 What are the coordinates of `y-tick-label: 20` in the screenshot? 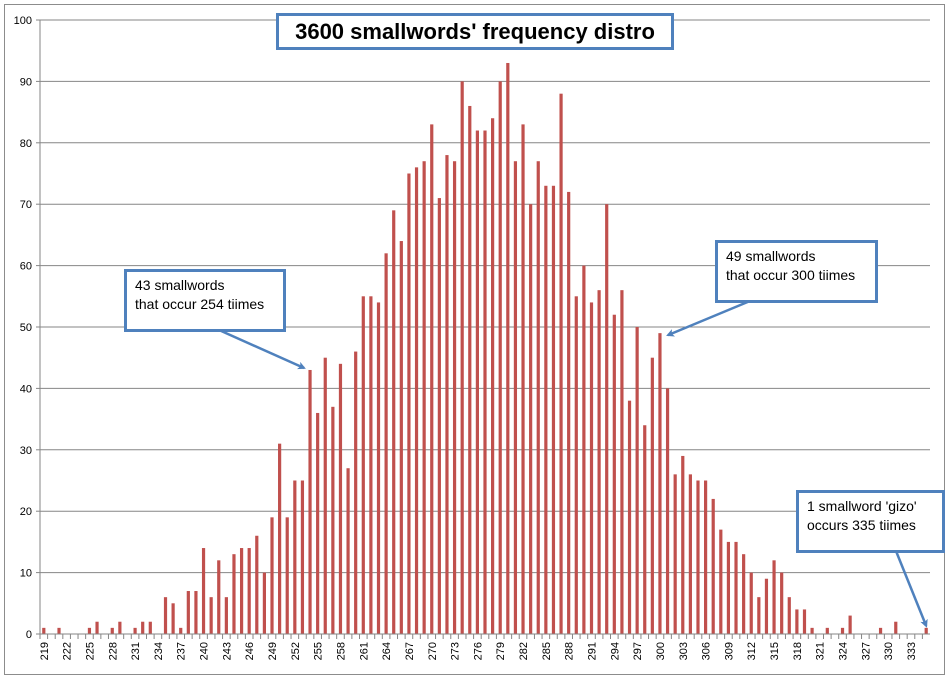 It's located at (26, 512).